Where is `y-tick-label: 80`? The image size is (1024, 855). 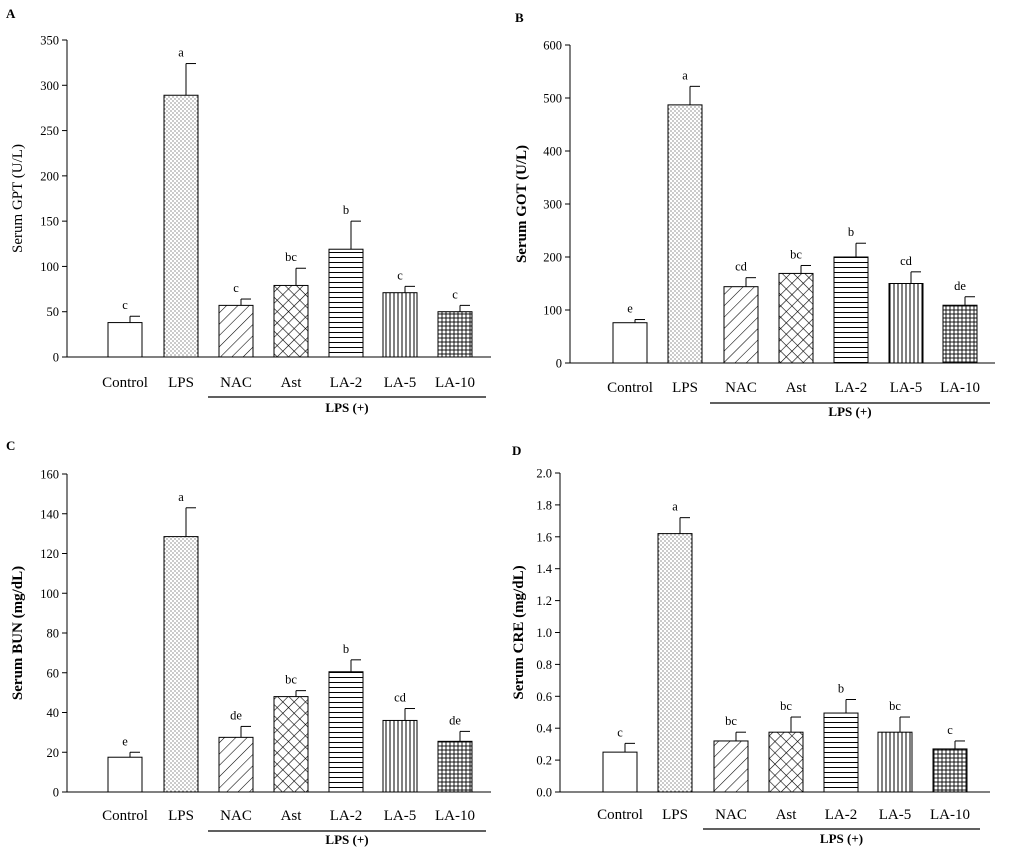
y-tick-label: 80 is located at coordinates (53, 634).